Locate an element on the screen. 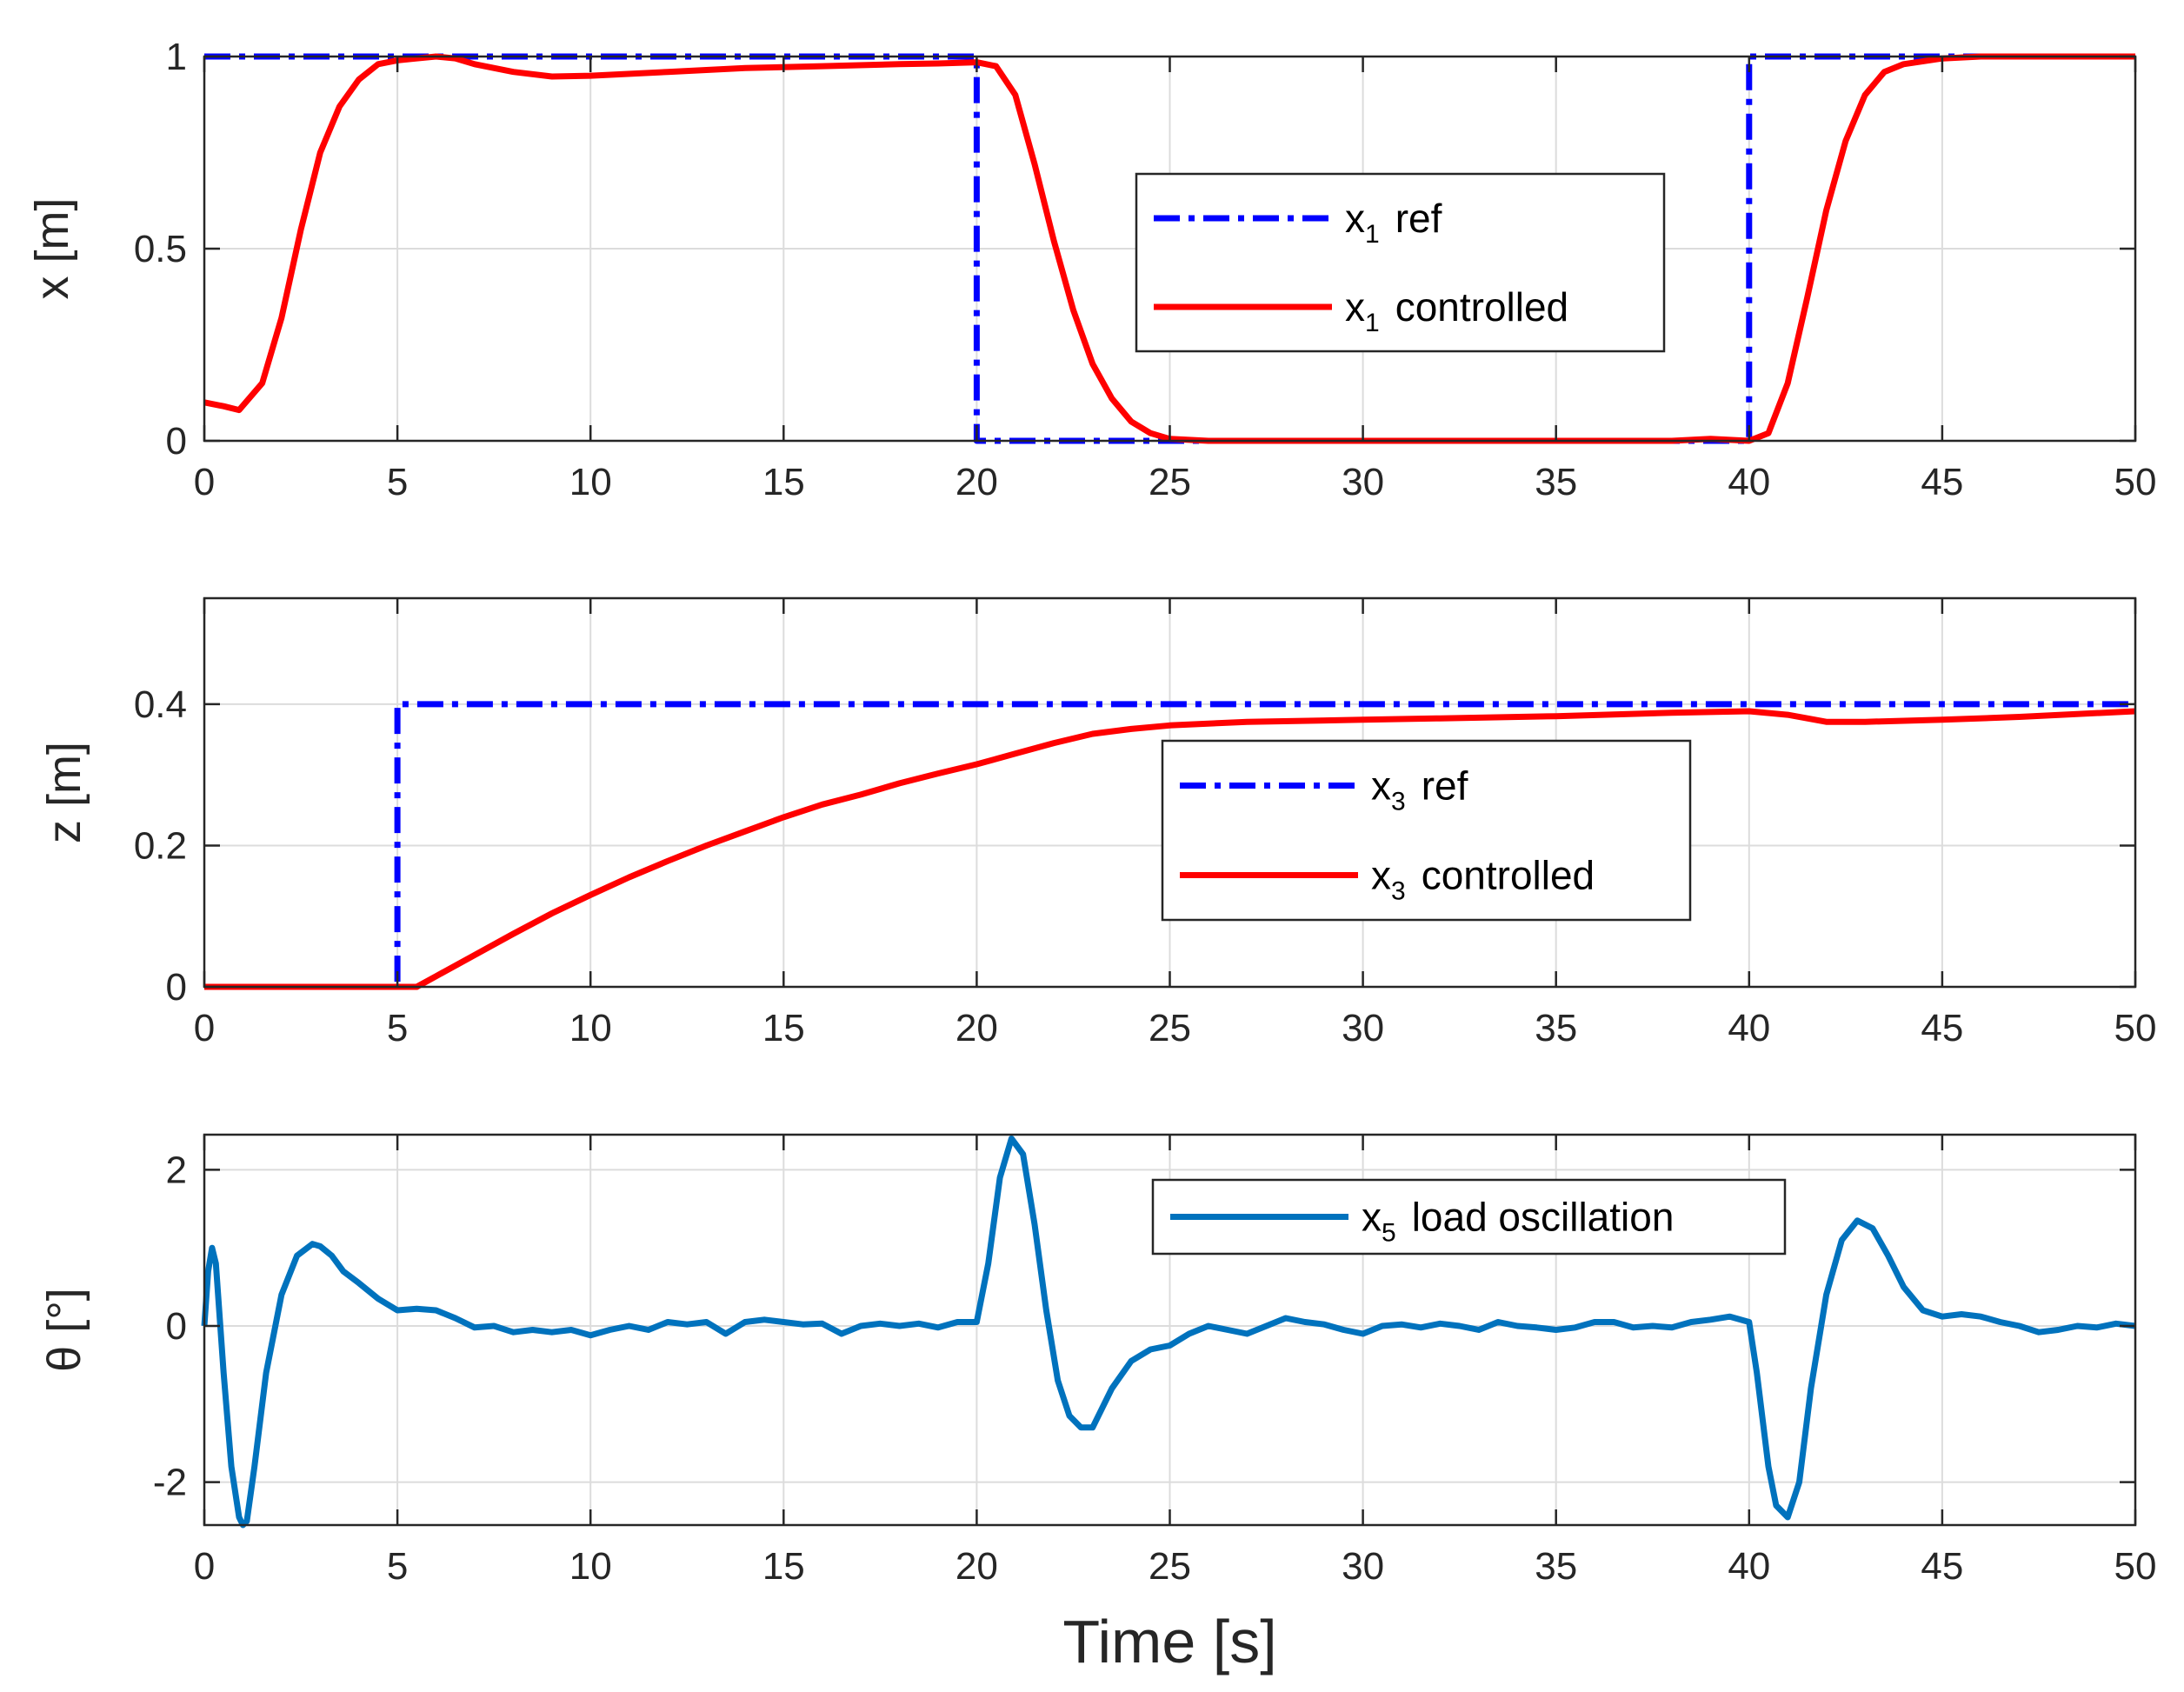 This screenshot has height=1692, width=2184. legend-label-sub: 5 is located at coordinates (1389, 1233).